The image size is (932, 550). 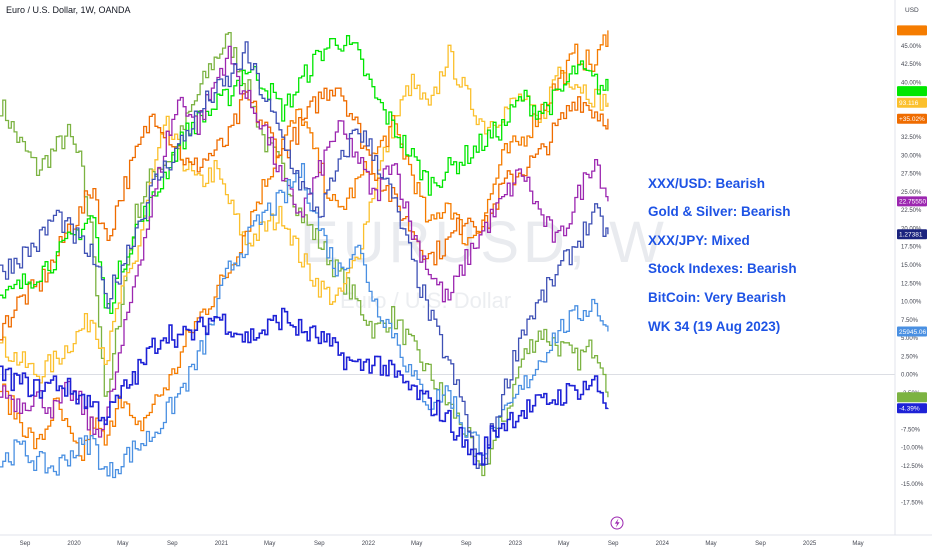 What do you see at coordinates (810, 544) in the screenshot?
I see `x-tick-label: 2025` at bounding box center [810, 544].